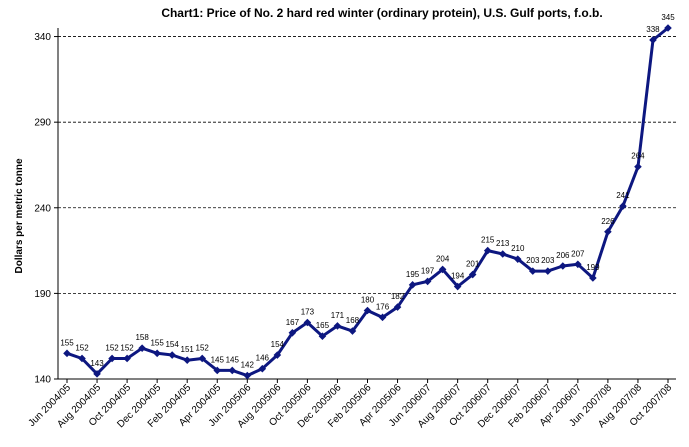 This screenshot has height=447, width=689. I want to click on data-label: 201, so click(473, 264).